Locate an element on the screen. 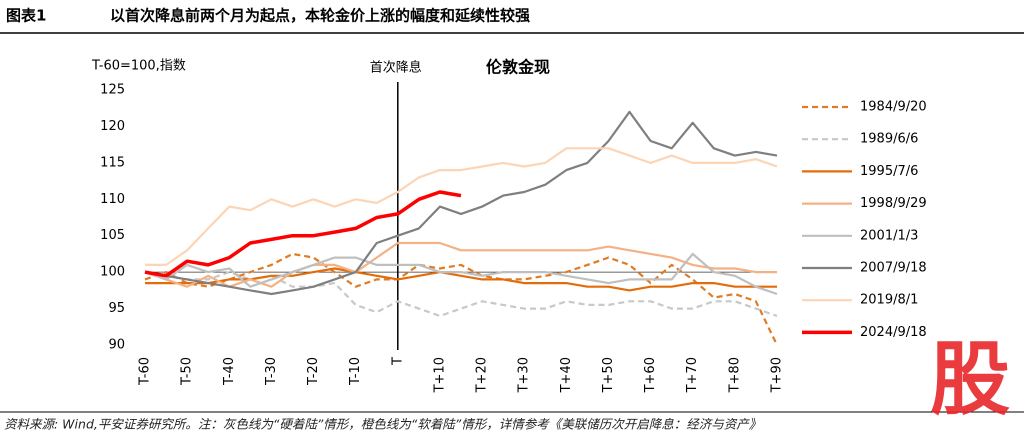  x-tick-label: T-30 is located at coordinates (271, 371).